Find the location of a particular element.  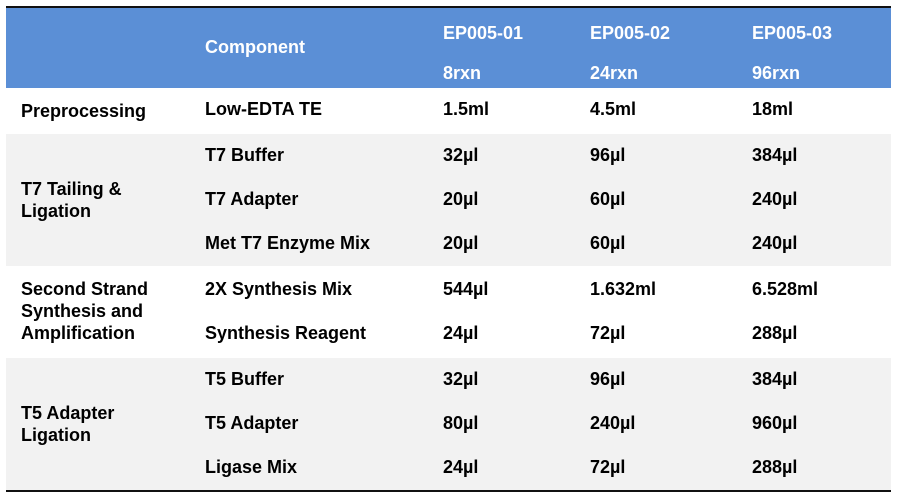

group-label: T5 Adapter Ligation is located at coordinates (67, 424).